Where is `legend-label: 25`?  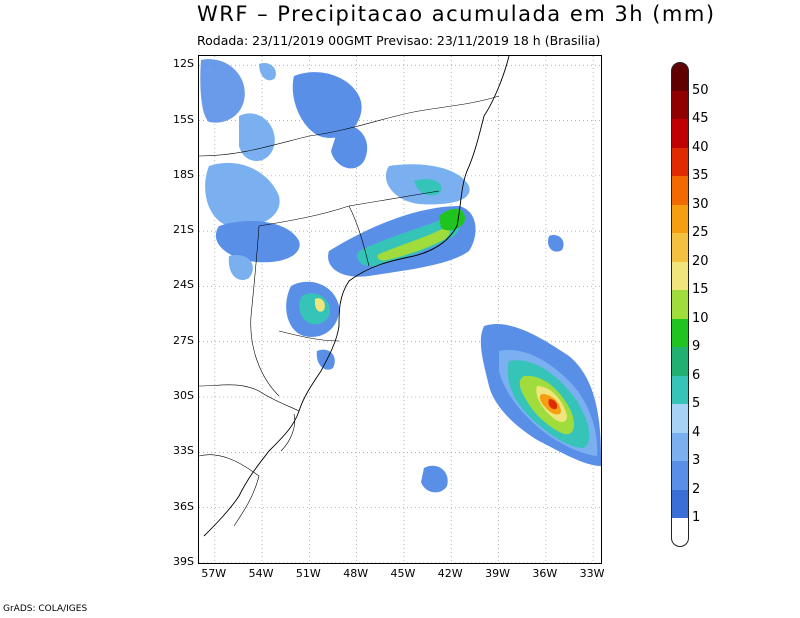
legend-label: 25 is located at coordinates (700, 232).